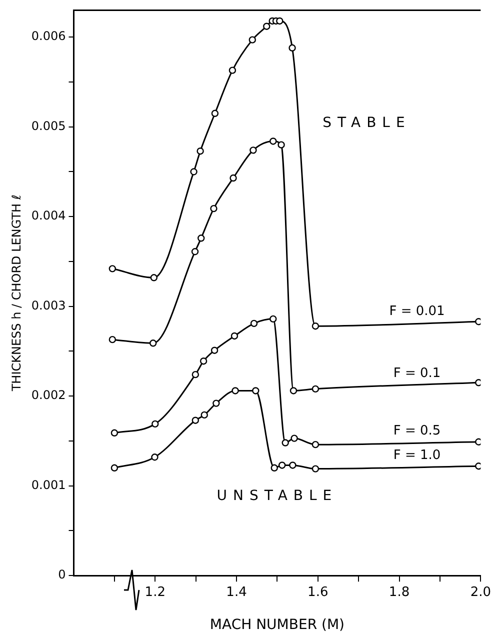 The image size is (494, 644). Describe the element at coordinates (417, 431) in the screenshot. I see `series-label: F = 0.5` at that location.